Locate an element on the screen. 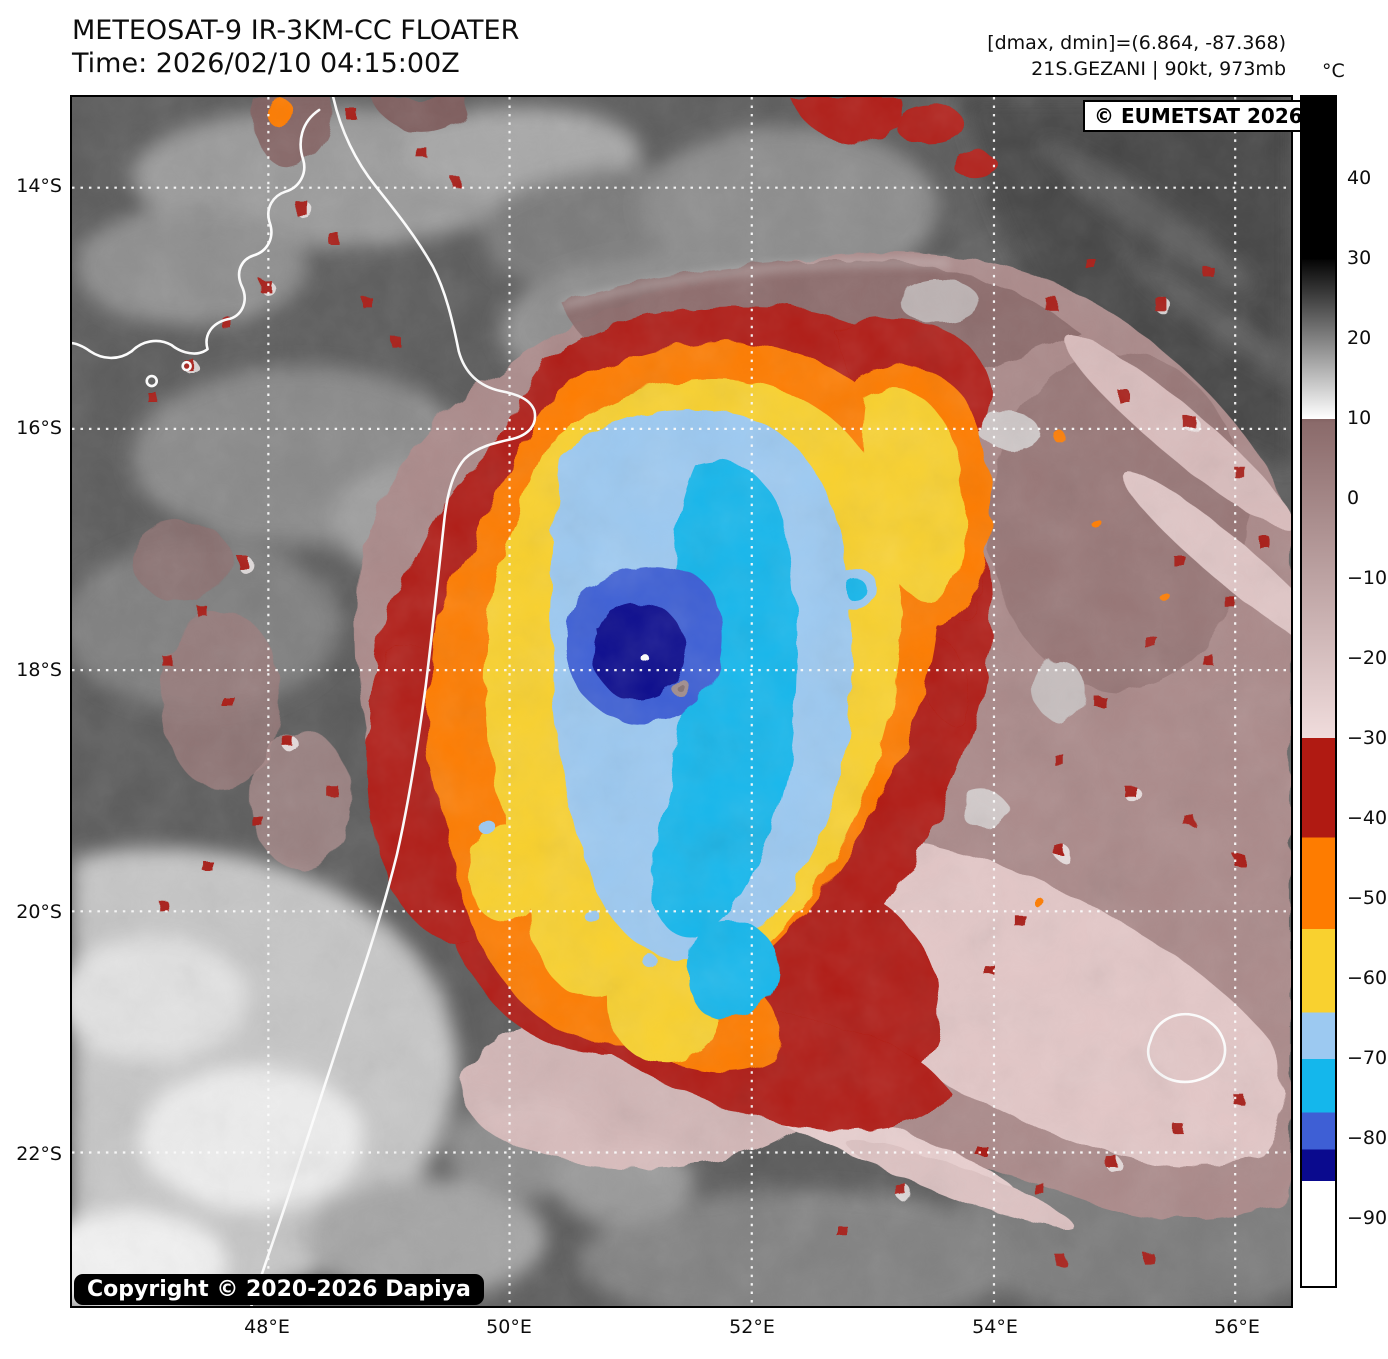  storm-intensity-readout: 21S.GEZANI | 90kt, 973mb is located at coordinates (1158, 69).